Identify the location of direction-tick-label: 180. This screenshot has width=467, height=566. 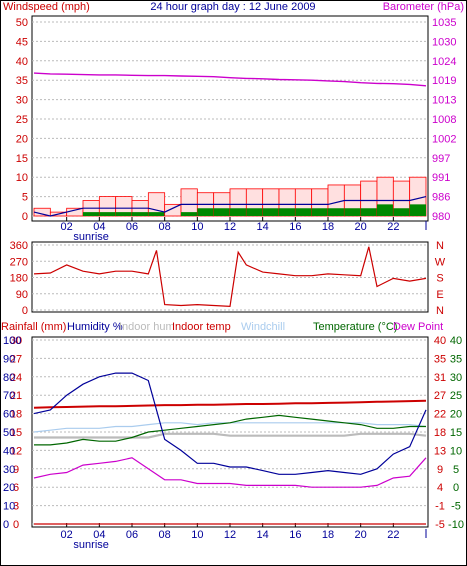
(19, 279).